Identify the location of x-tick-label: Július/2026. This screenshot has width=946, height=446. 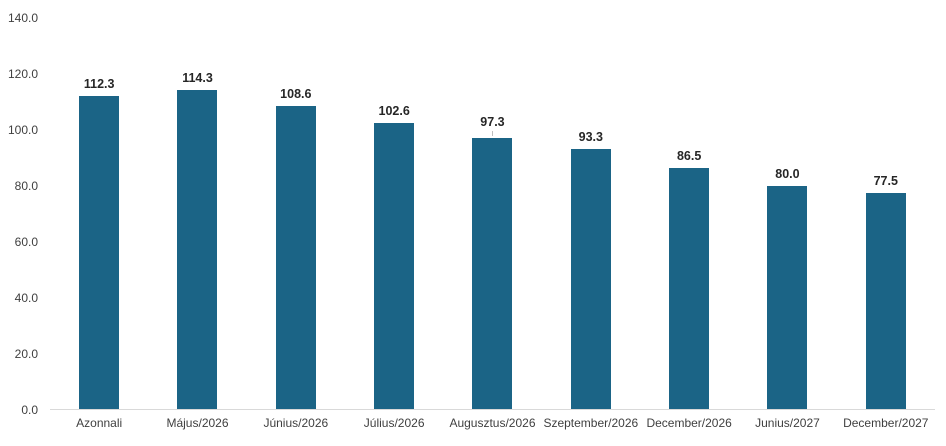
(394, 423).